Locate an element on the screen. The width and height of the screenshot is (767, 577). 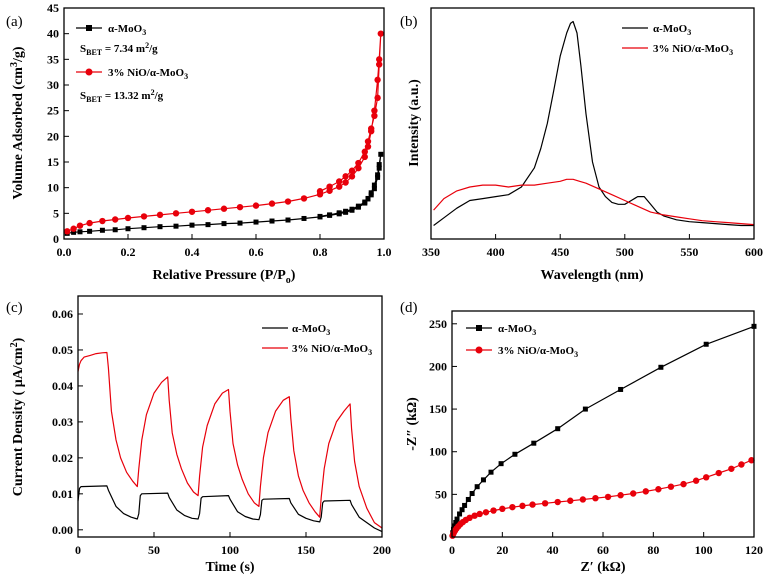
panel-d-y-tick-label: 200 is located at coordinates (438, 366).